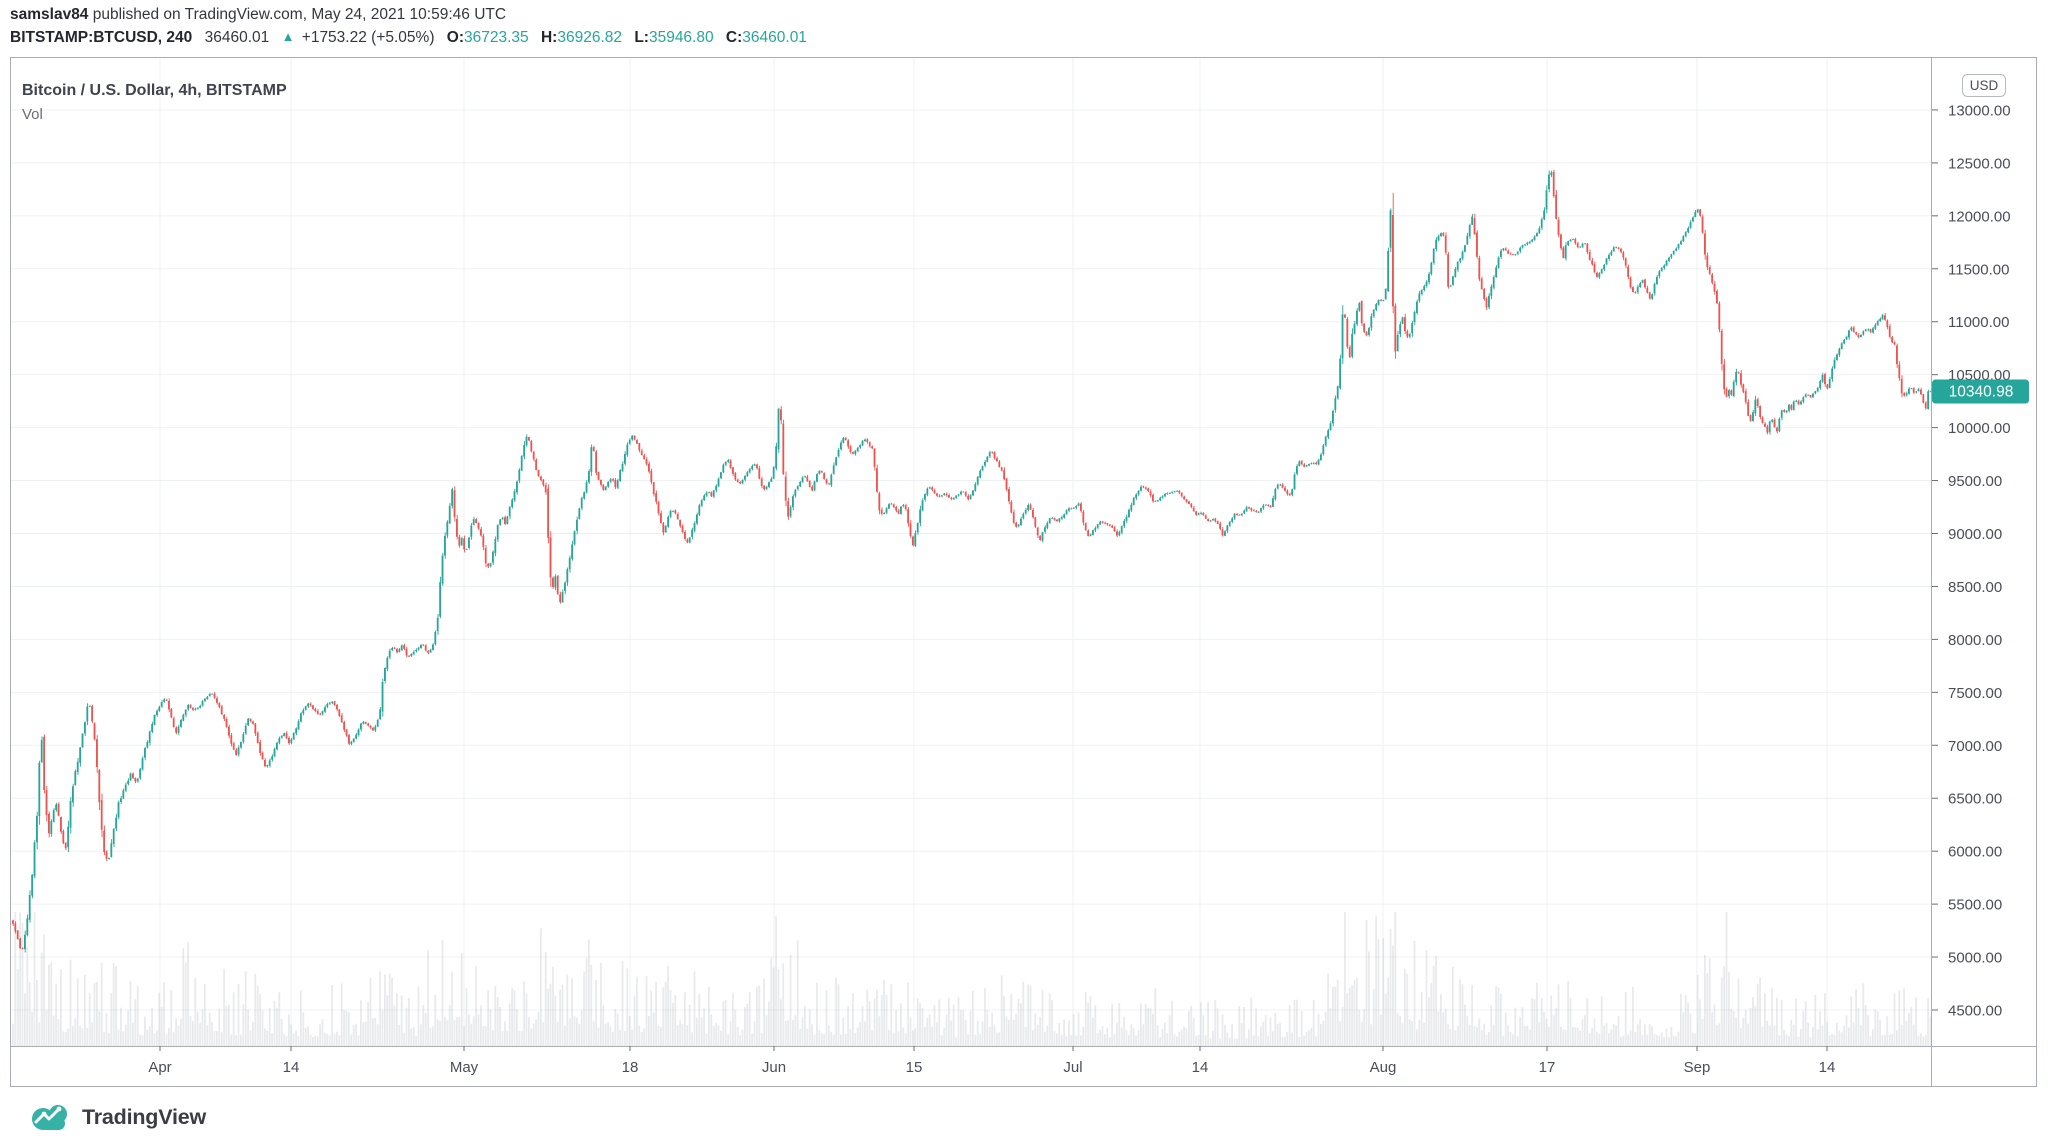 This screenshot has width=2048, height=1144. I want to click on time-axis-label: Aug, so click(1383, 1067).